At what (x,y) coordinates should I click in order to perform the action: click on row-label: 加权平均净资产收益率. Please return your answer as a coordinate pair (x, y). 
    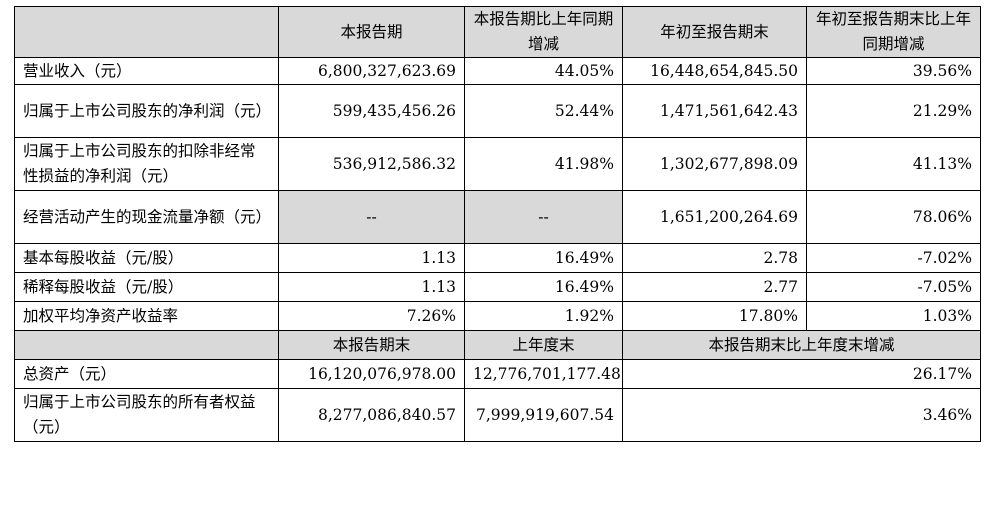
    Looking at the image, I should click on (146, 316).